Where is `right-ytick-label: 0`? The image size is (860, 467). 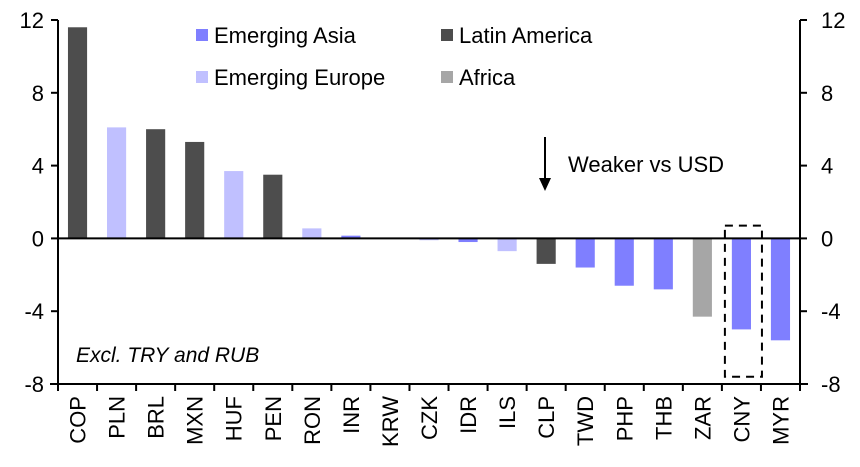 right-ytick-label: 0 is located at coordinates (827, 238).